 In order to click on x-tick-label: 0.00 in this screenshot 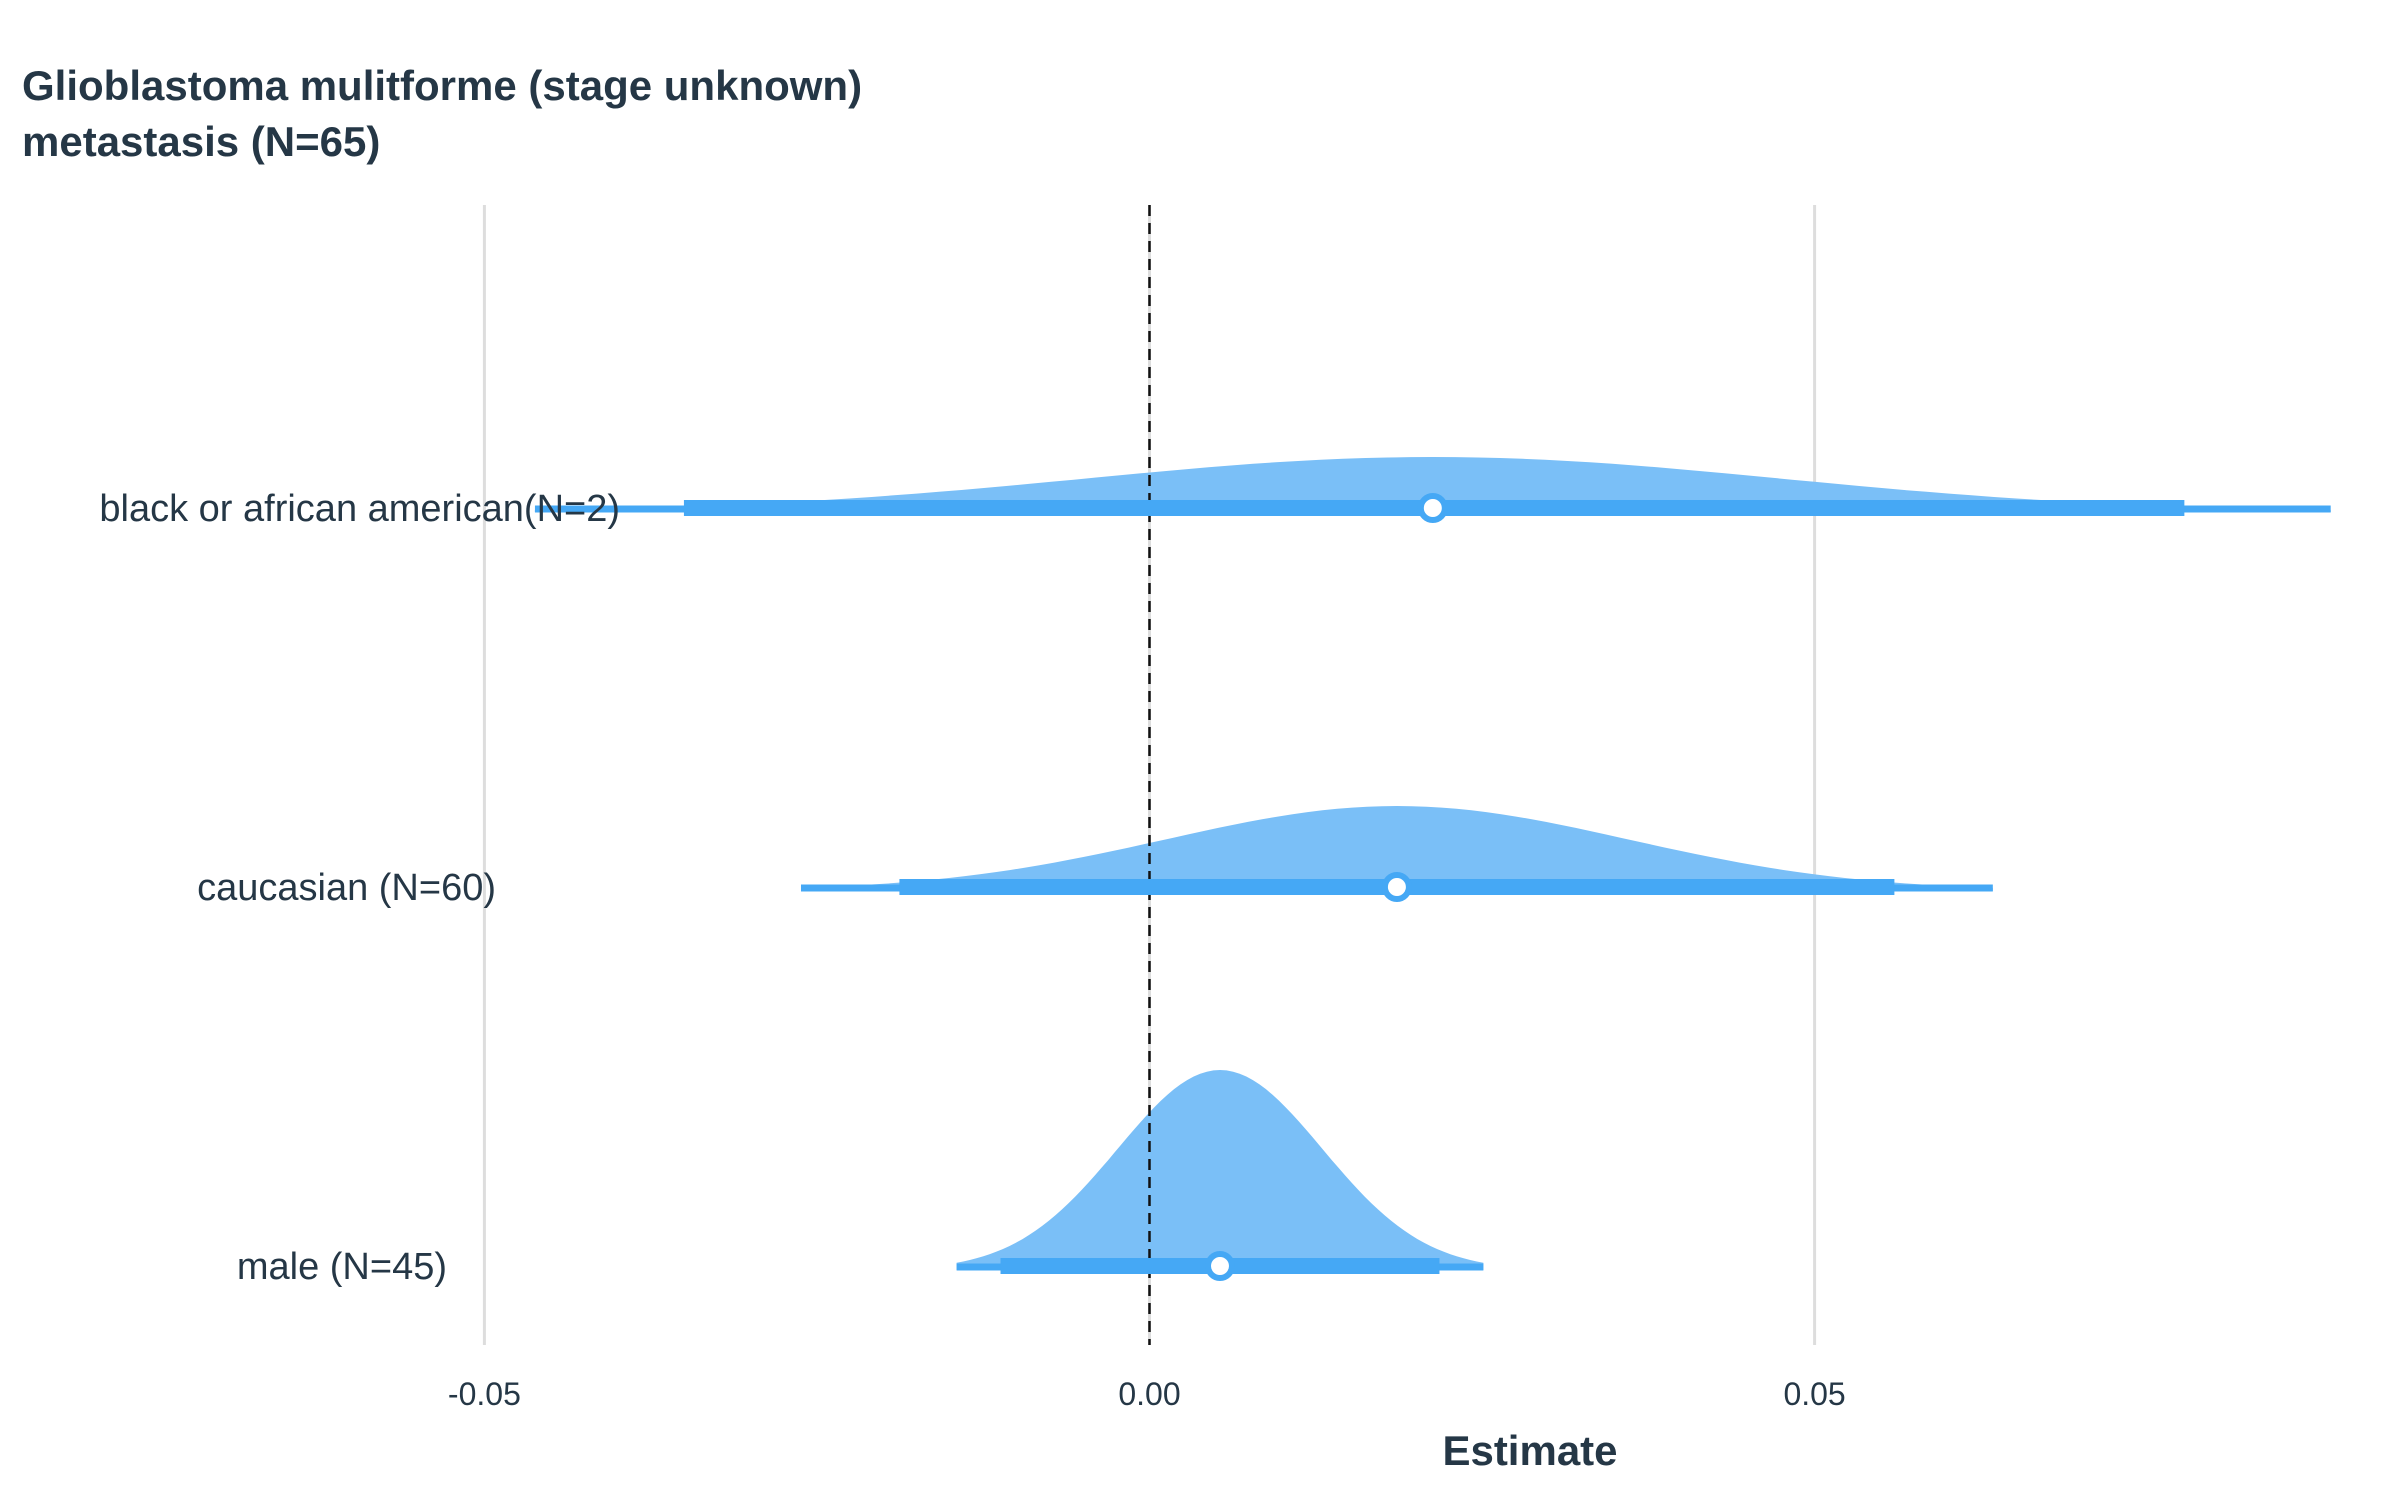, I will do `click(1149, 1394)`.